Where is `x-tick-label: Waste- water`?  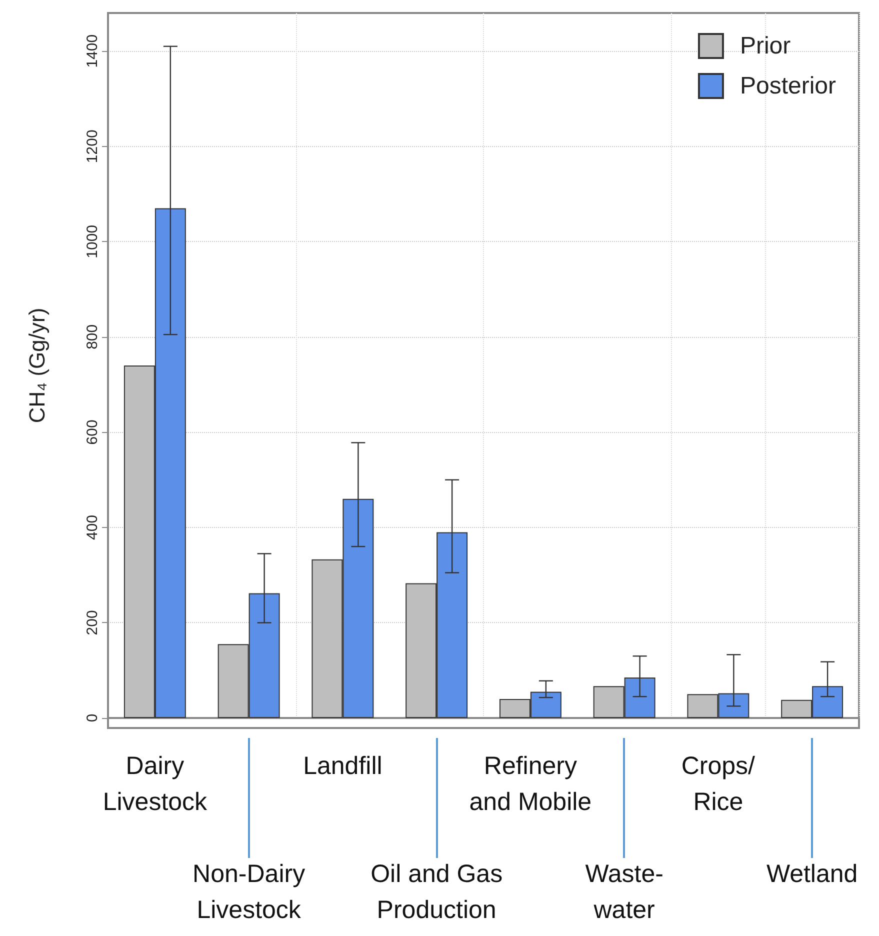 x-tick-label: Waste- water is located at coordinates (624, 892).